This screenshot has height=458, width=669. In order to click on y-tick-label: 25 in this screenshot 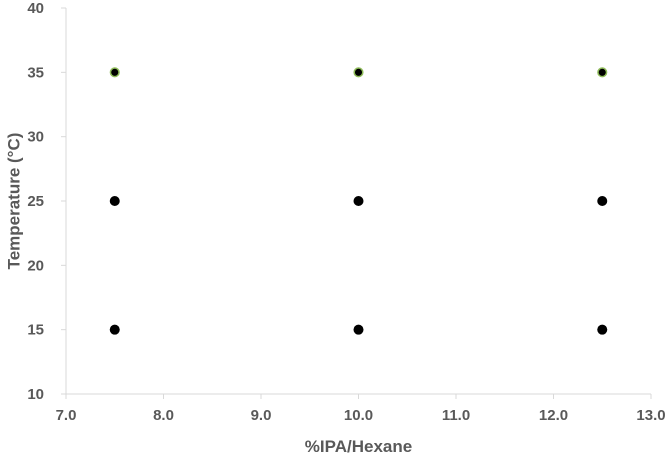, I will do `click(35, 201)`.